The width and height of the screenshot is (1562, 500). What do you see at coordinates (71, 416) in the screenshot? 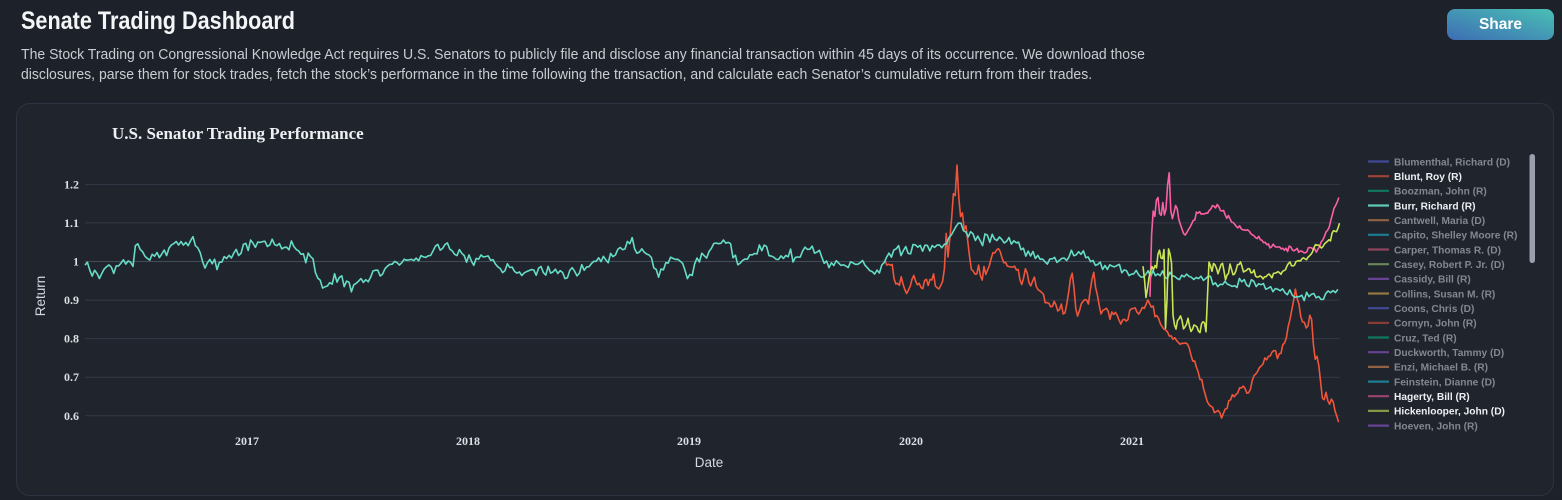
I see `svg-text: 0.6` at bounding box center [71, 416].